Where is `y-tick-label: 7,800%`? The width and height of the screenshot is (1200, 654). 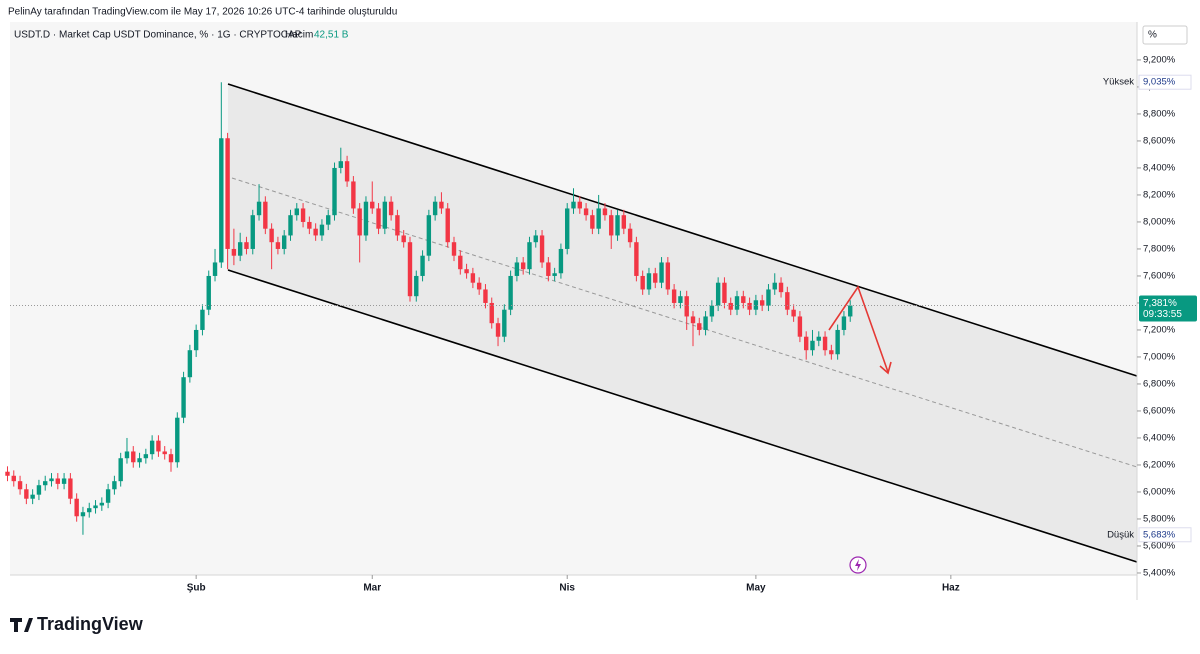 y-tick-label: 7,800% is located at coordinates (1159, 248).